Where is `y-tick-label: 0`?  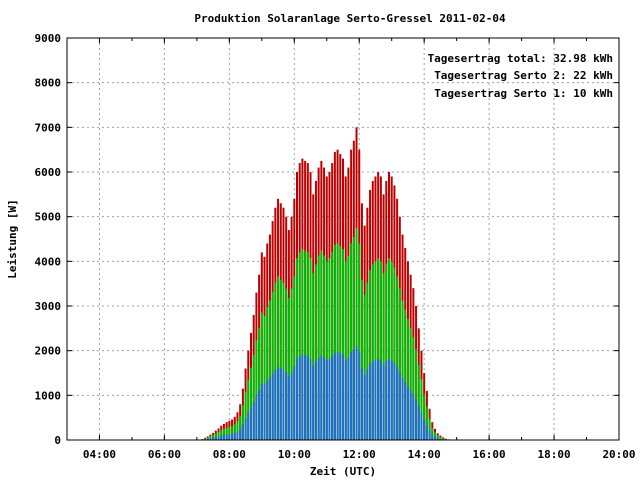
y-tick-label: 0 is located at coordinates (57, 440).